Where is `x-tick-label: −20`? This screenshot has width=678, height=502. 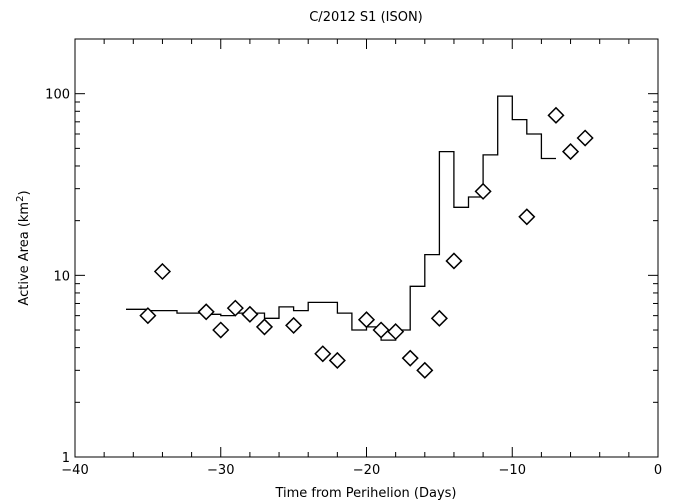
x-tick-label: −20 is located at coordinates (366, 470).